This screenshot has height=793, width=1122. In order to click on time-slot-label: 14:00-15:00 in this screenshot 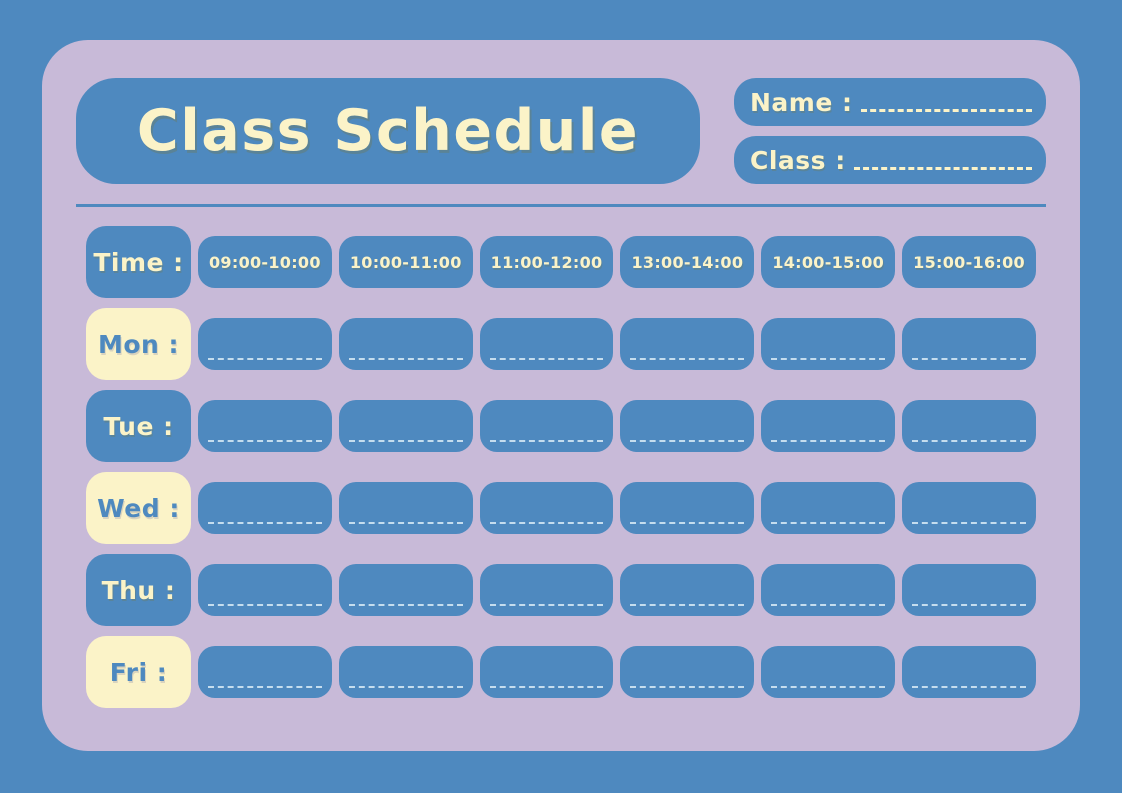, I will do `click(828, 262)`.